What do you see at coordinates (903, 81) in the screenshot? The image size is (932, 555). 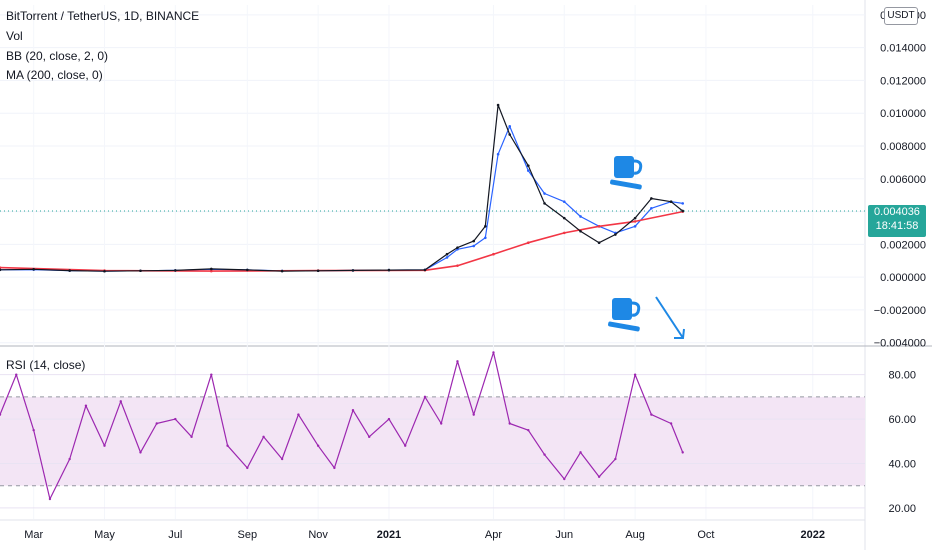 I see `price-tick-label: 0.012000` at bounding box center [903, 81].